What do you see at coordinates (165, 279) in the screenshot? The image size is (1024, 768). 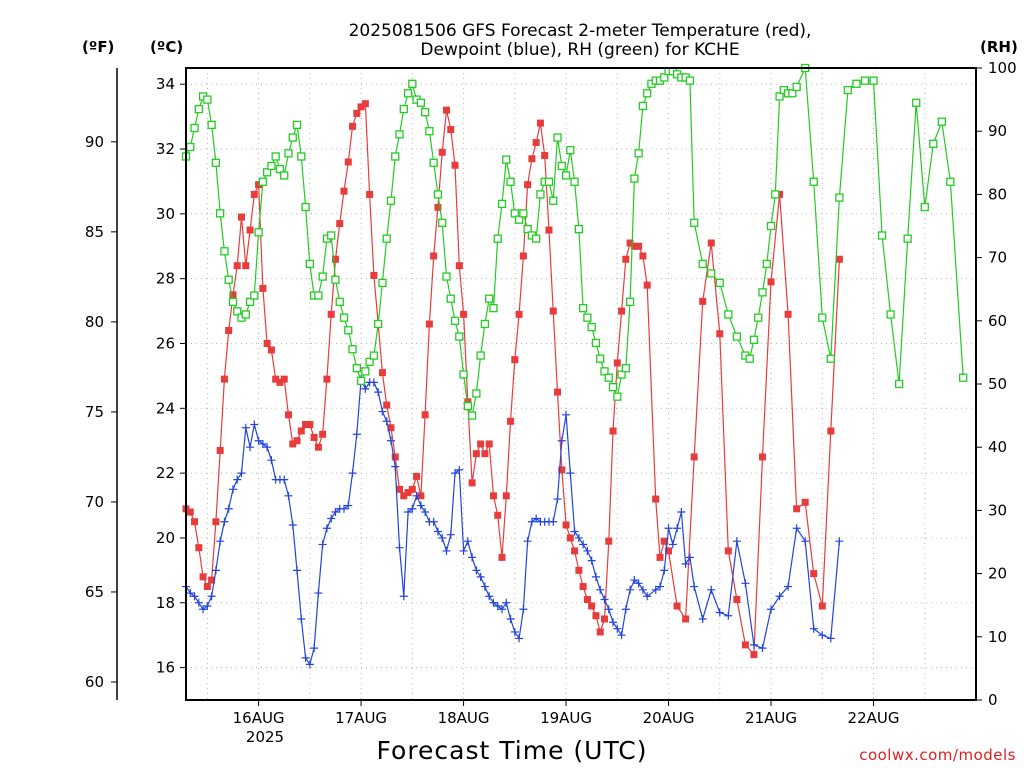 I see `celsius-tick-label: 28` at bounding box center [165, 279].